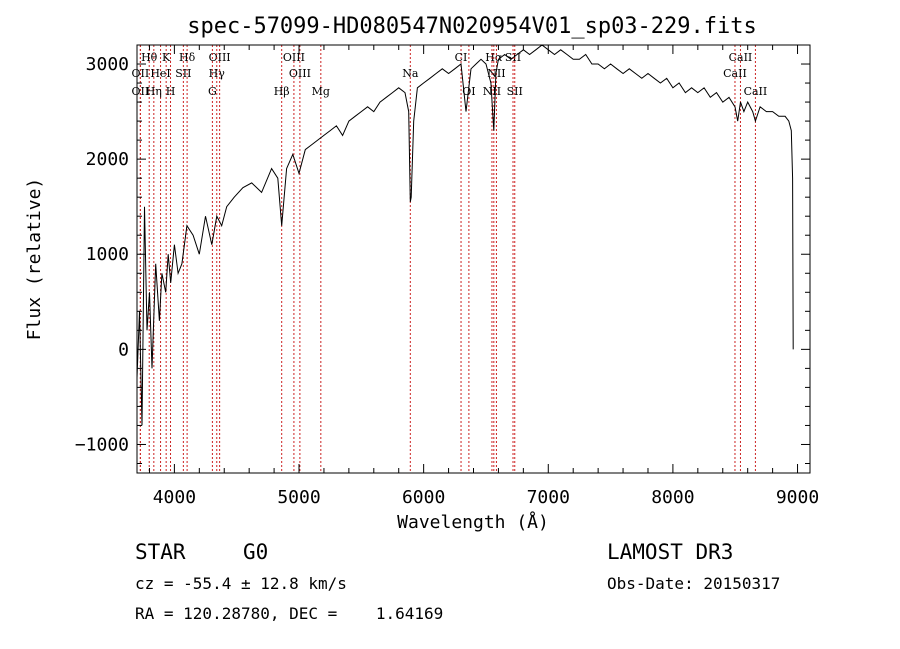 Image resolution: width=900 pixels, height=649 pixels. What do you see at coordinates (107, 64) in the screenshot?
I see `y-tick-label: 3000` at bounding box center [107, 64].